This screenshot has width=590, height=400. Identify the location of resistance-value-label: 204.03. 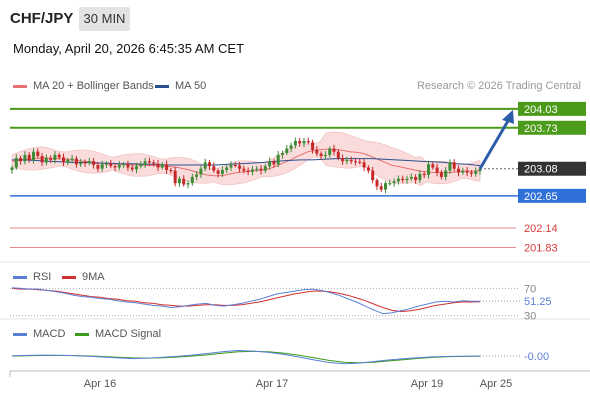
(541, 110).